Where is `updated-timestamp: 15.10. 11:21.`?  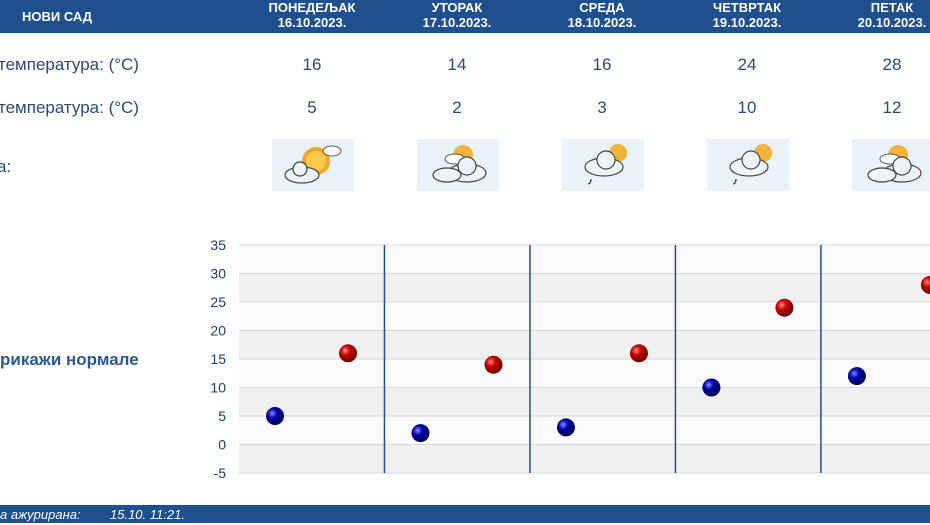
updated-timestamp: 15.10. 11:21. is located at coordinates (147, 514).